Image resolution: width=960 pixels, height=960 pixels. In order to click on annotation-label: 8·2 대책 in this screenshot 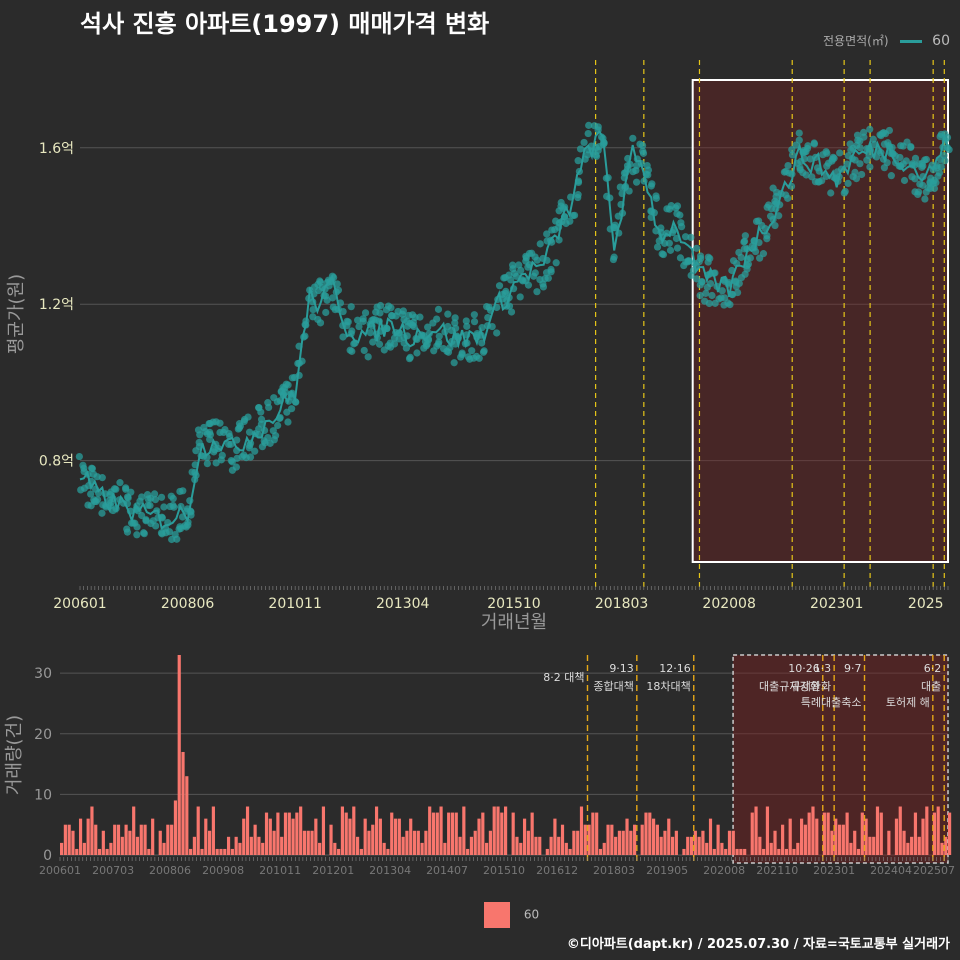, I will do `click(563, 677)`.